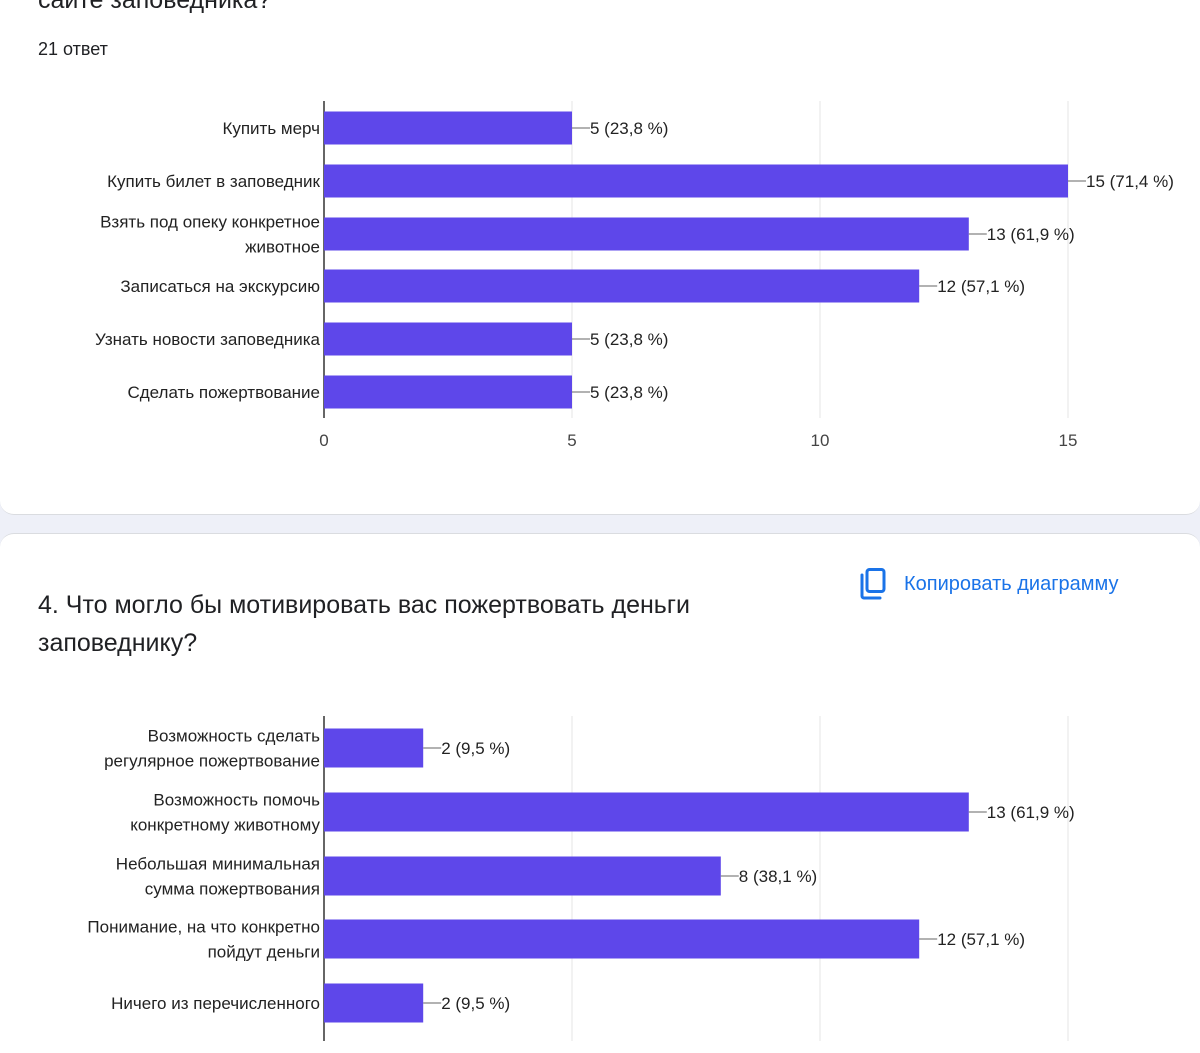 The width and height of the screenshot is (1200, 1053). Describe the element at coordinates (208, 339) in the screenshot. I see `category-label: Узнать новости заповедника` at that location.